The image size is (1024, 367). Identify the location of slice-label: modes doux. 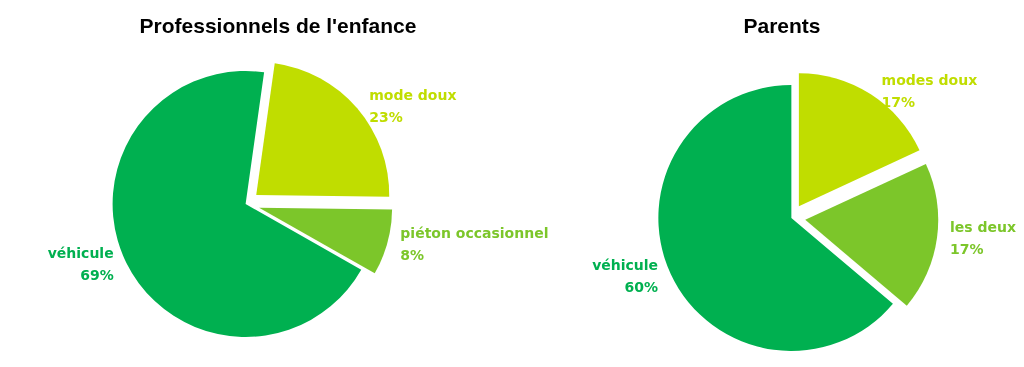
(929, 79).